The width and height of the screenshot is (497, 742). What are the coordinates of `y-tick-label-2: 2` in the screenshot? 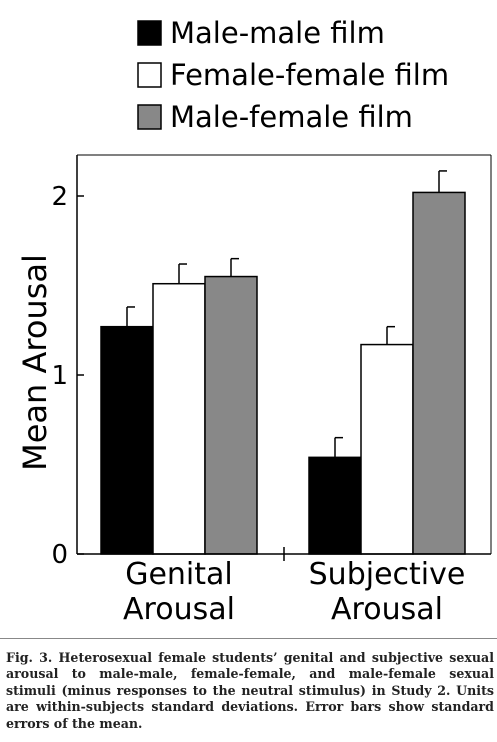 It's located at (59, 197).